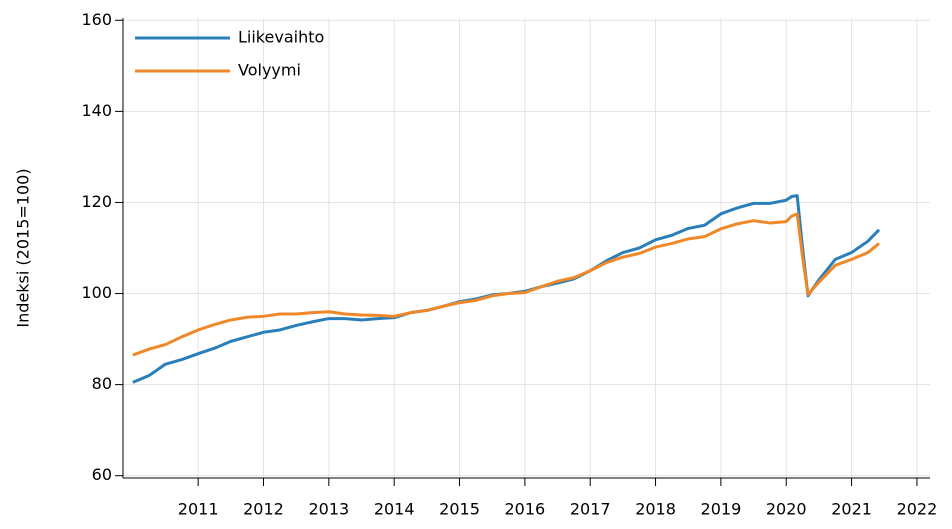  Describe the element at coordinates (23, 247) in the screenshot. I see `y-axis-label: Indeksi (2015=100)` at that location.